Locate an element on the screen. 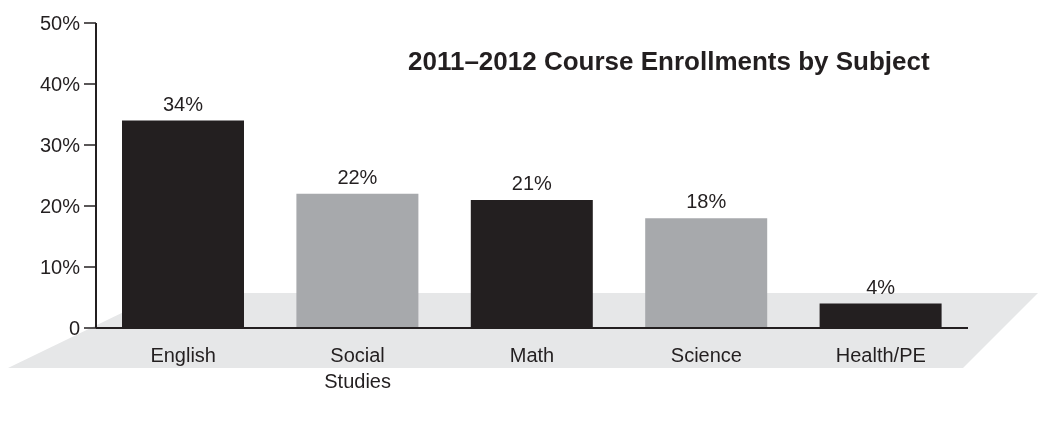 The width and height of the screenshot is (1048, 437). x-tick-label: Health/PE is located at coordinates (880, 355).